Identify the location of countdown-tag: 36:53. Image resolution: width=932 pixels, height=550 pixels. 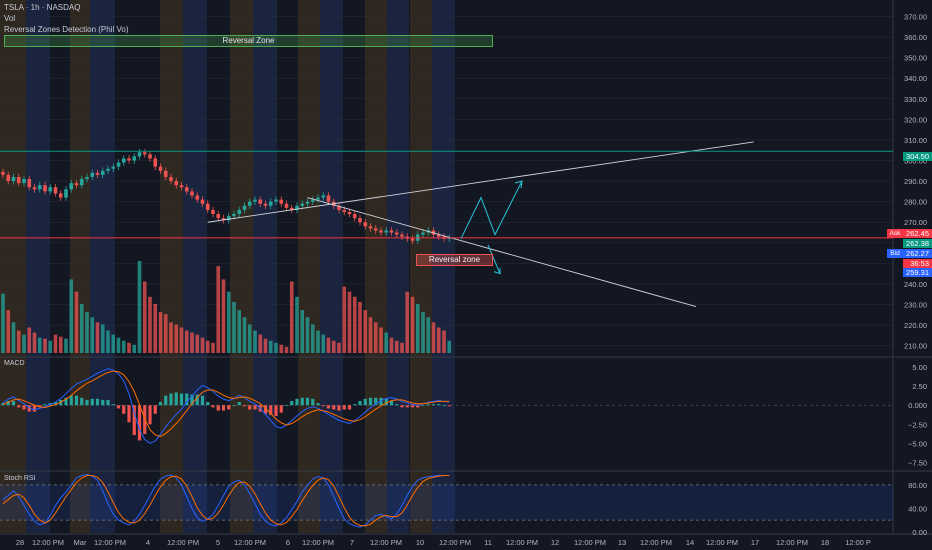
(917, 263).